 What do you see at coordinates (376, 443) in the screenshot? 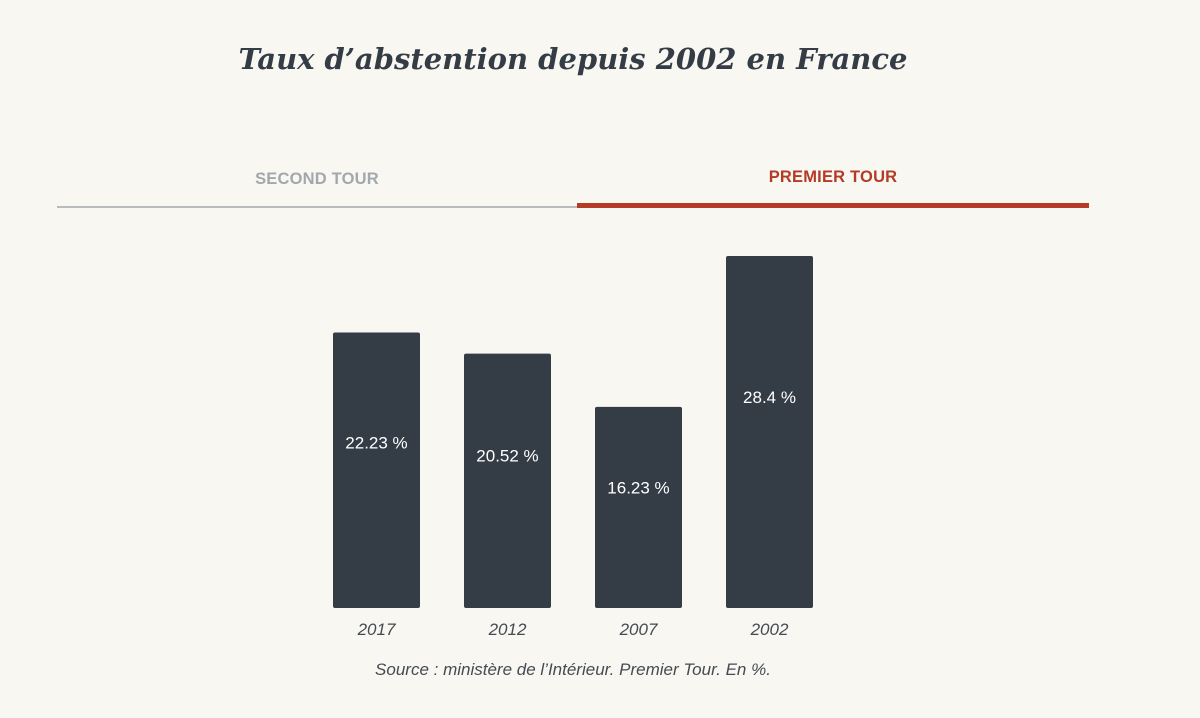
I see `bar-value-label-2017: 22.23 %` at bounding box center [376, 443].